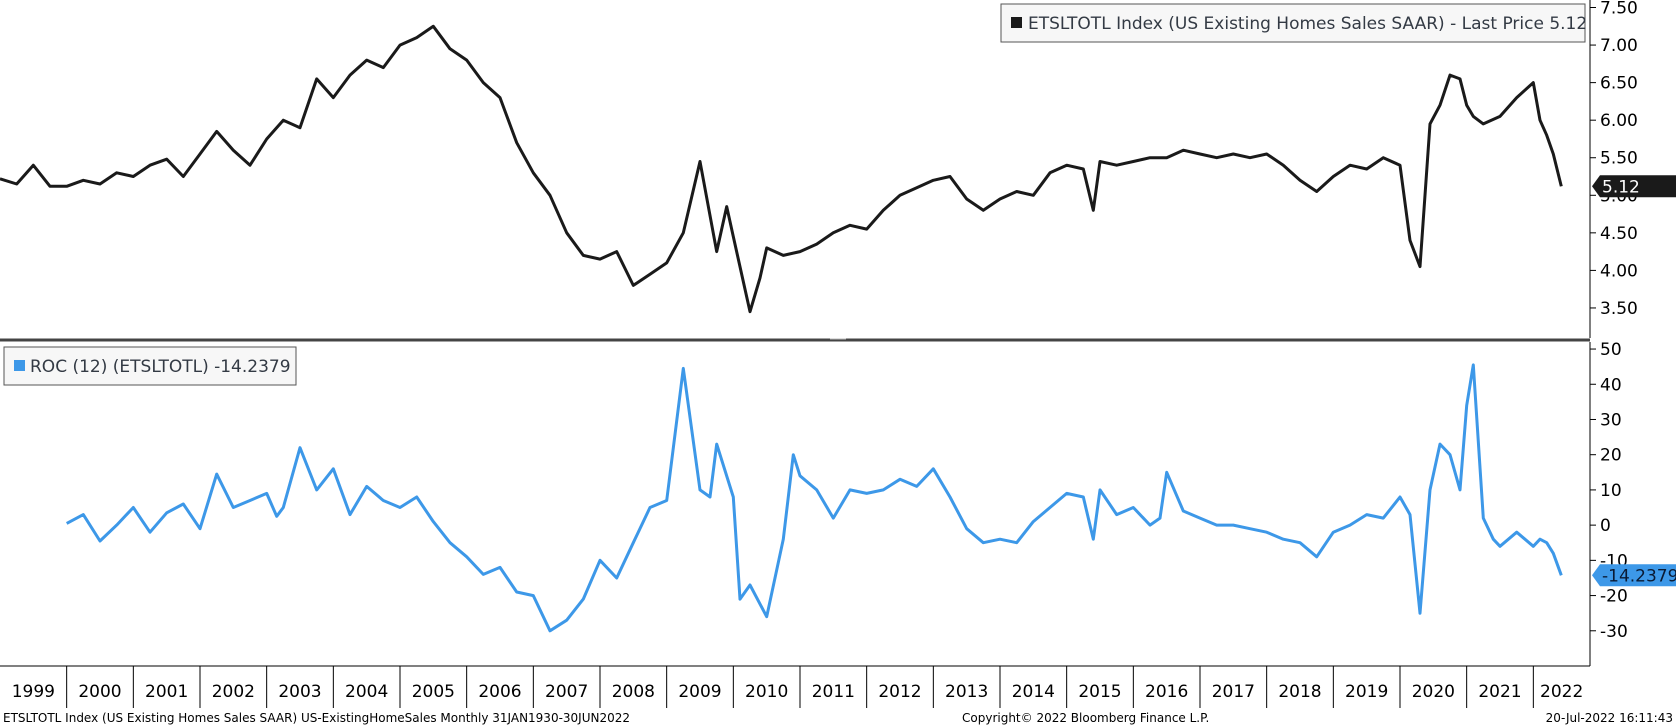 This screenshot has width=1676, height=727. I want to click on roc-legend-label: ROC (12) (ETSLTOTL) -14.2379, so click(160, 367).